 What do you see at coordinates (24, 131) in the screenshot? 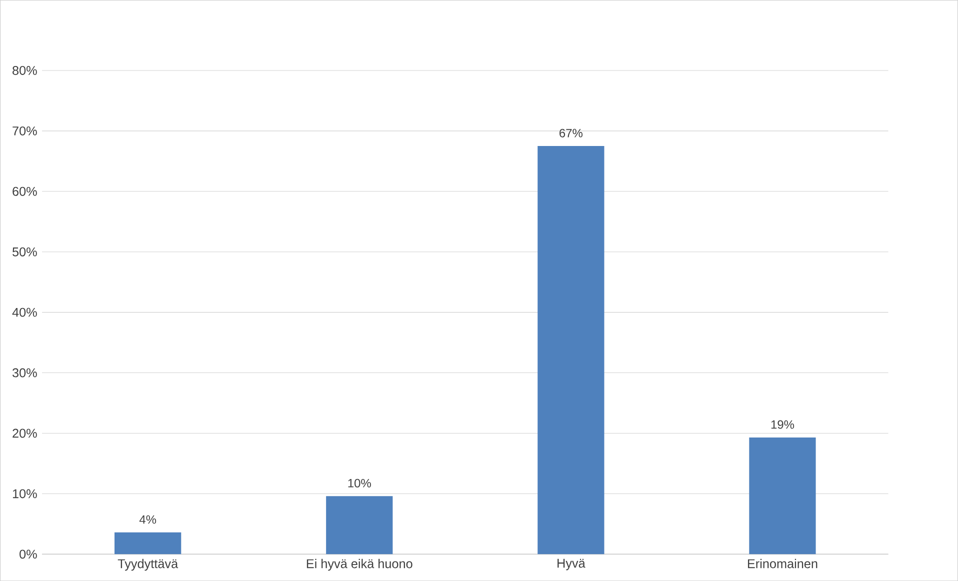
I see `y-tick-label: 70%` at bounding box center [24, 131].